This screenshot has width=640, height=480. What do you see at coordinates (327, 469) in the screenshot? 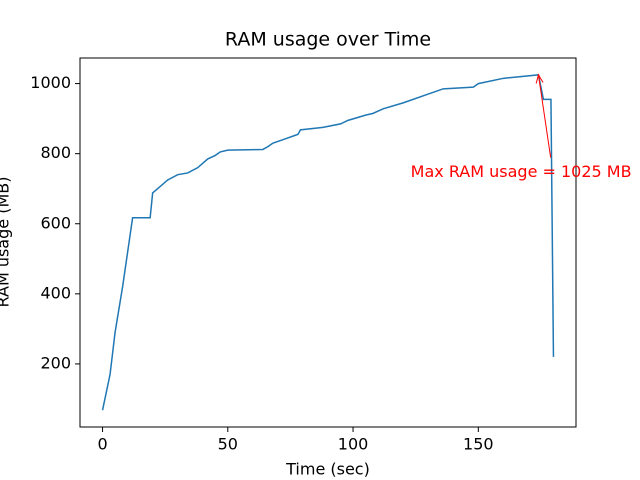
I see `x-axis-label: Time (sec)` at bounding box center [327, 469].